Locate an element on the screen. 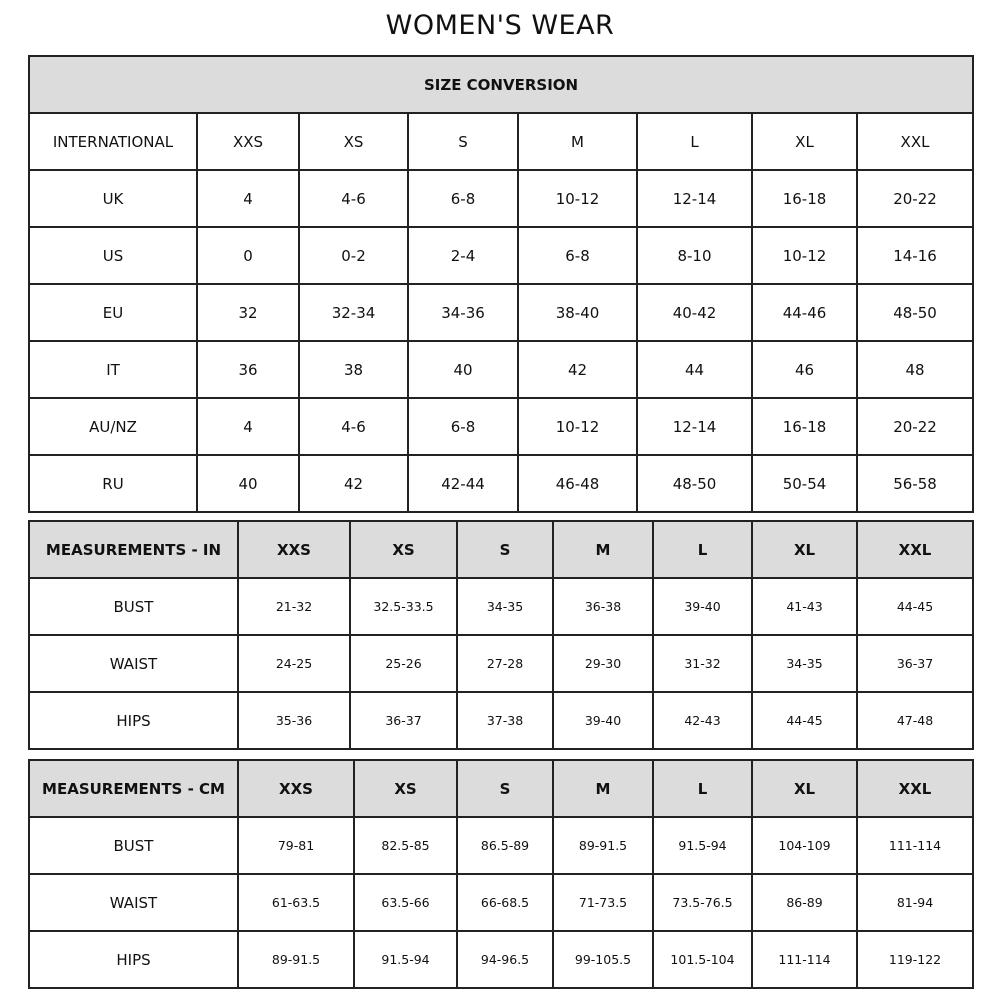 Image resolution: width=1000 pixels, height=1000 pixels. table-cell: 41-43 is located at coordinates (804, 606).